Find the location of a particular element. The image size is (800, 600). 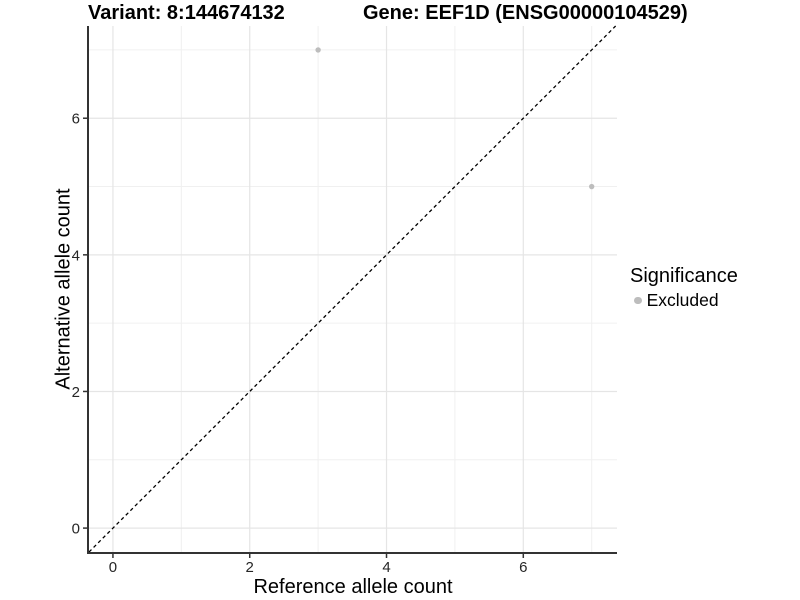

x-tick-label: 4 is located at coordinates (386, 567).